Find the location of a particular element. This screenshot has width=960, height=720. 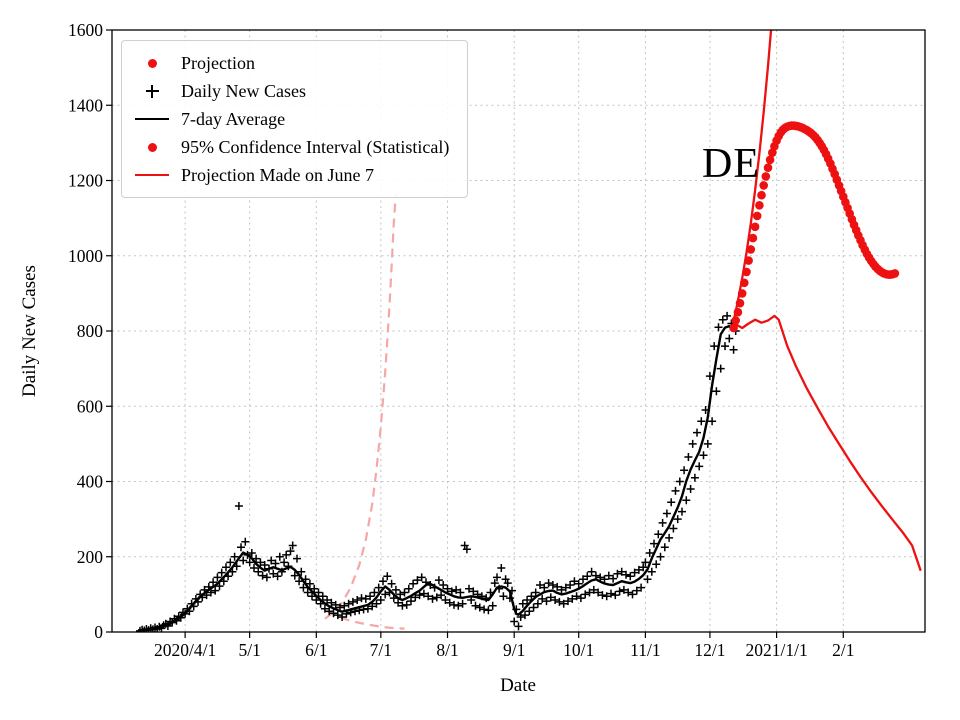

black-line-icon is located at coordinates (152, 119).